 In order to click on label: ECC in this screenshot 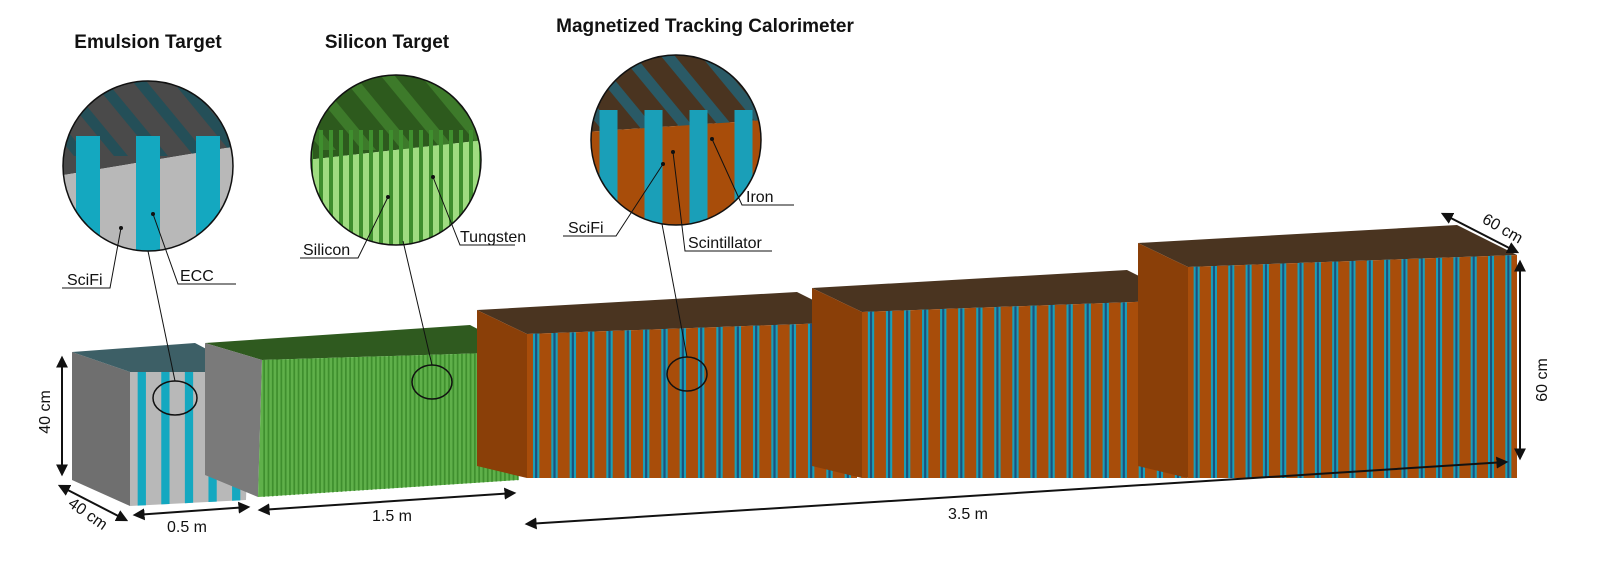, I will do `click(197, 276)`.